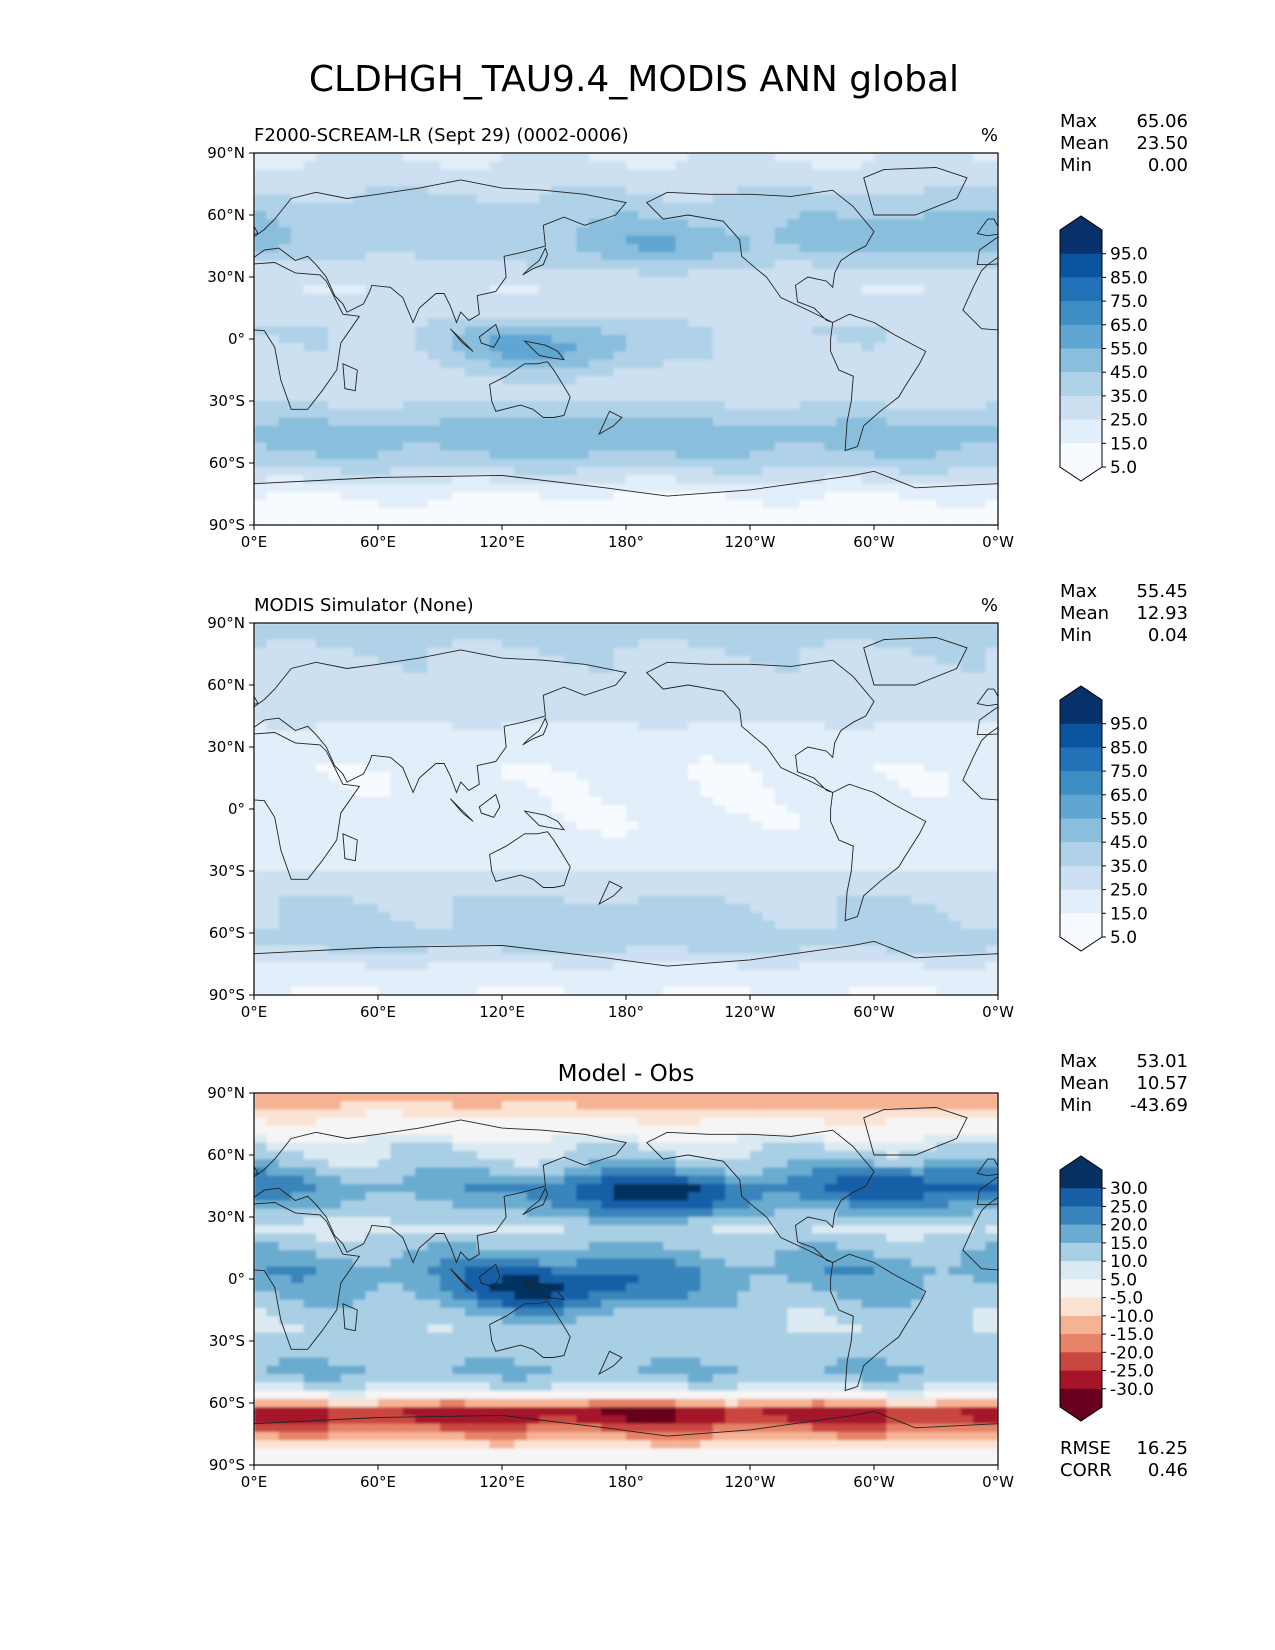 The width and height of the screenshot is (1275, 1650). Describe the element at coordinates (1123, 468) in the screenshot. I see `colorbar-label: 5.0` at that location.